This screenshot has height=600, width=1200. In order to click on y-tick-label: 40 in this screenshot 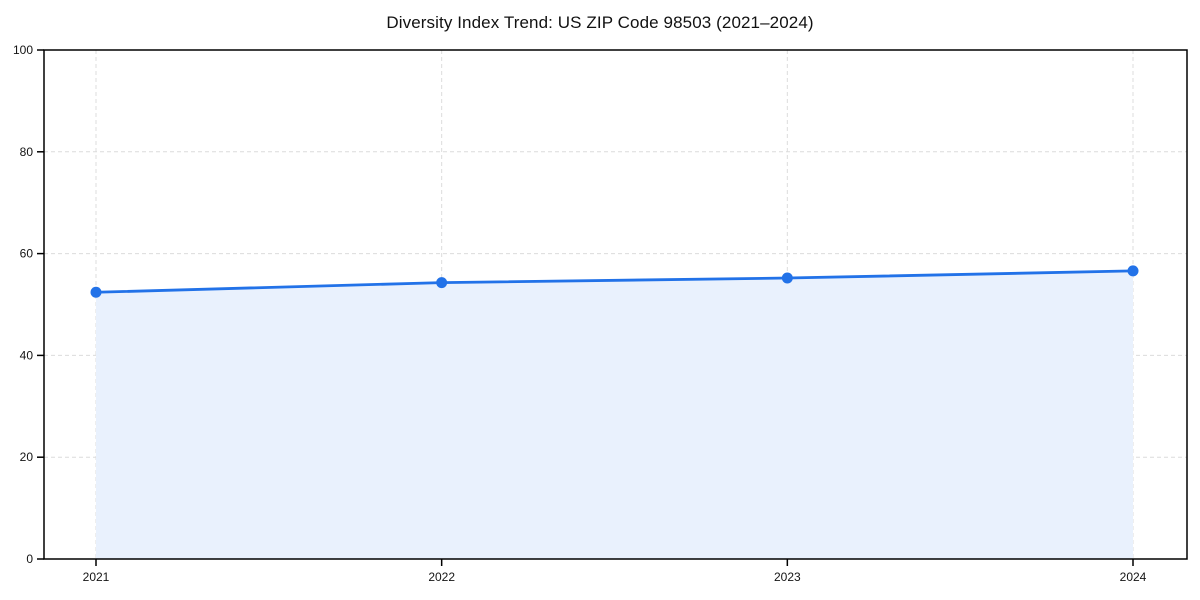, I will do `click(27, 355)`.